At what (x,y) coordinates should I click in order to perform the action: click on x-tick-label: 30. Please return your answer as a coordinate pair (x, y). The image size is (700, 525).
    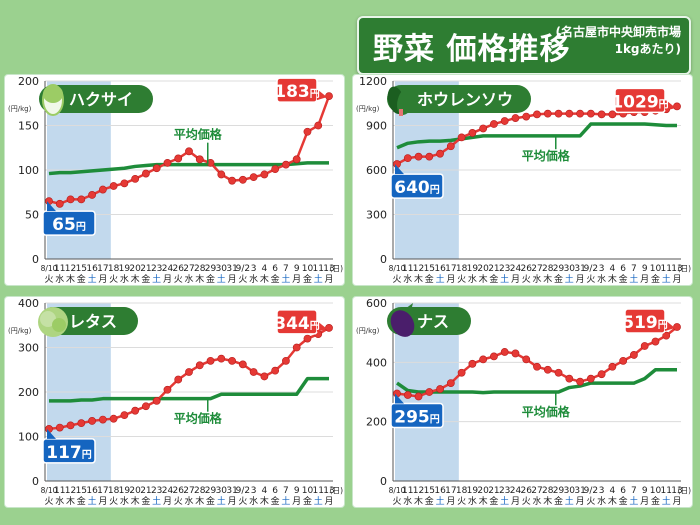
    Looking at the image, I should click on (222, 269).